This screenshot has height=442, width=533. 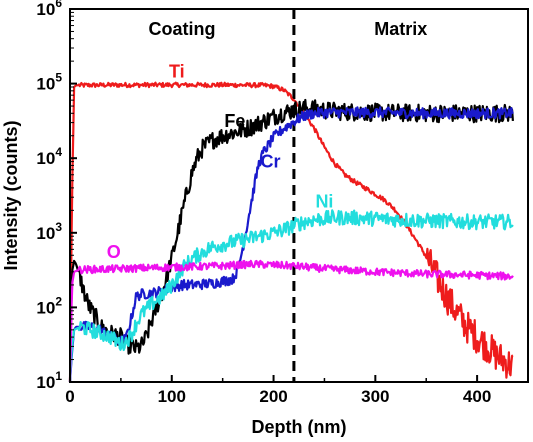 What do you see at coordinates (234, 121) in the screenshot?
I see `series-label-fe: Fe` at bounding box center [234, 121].